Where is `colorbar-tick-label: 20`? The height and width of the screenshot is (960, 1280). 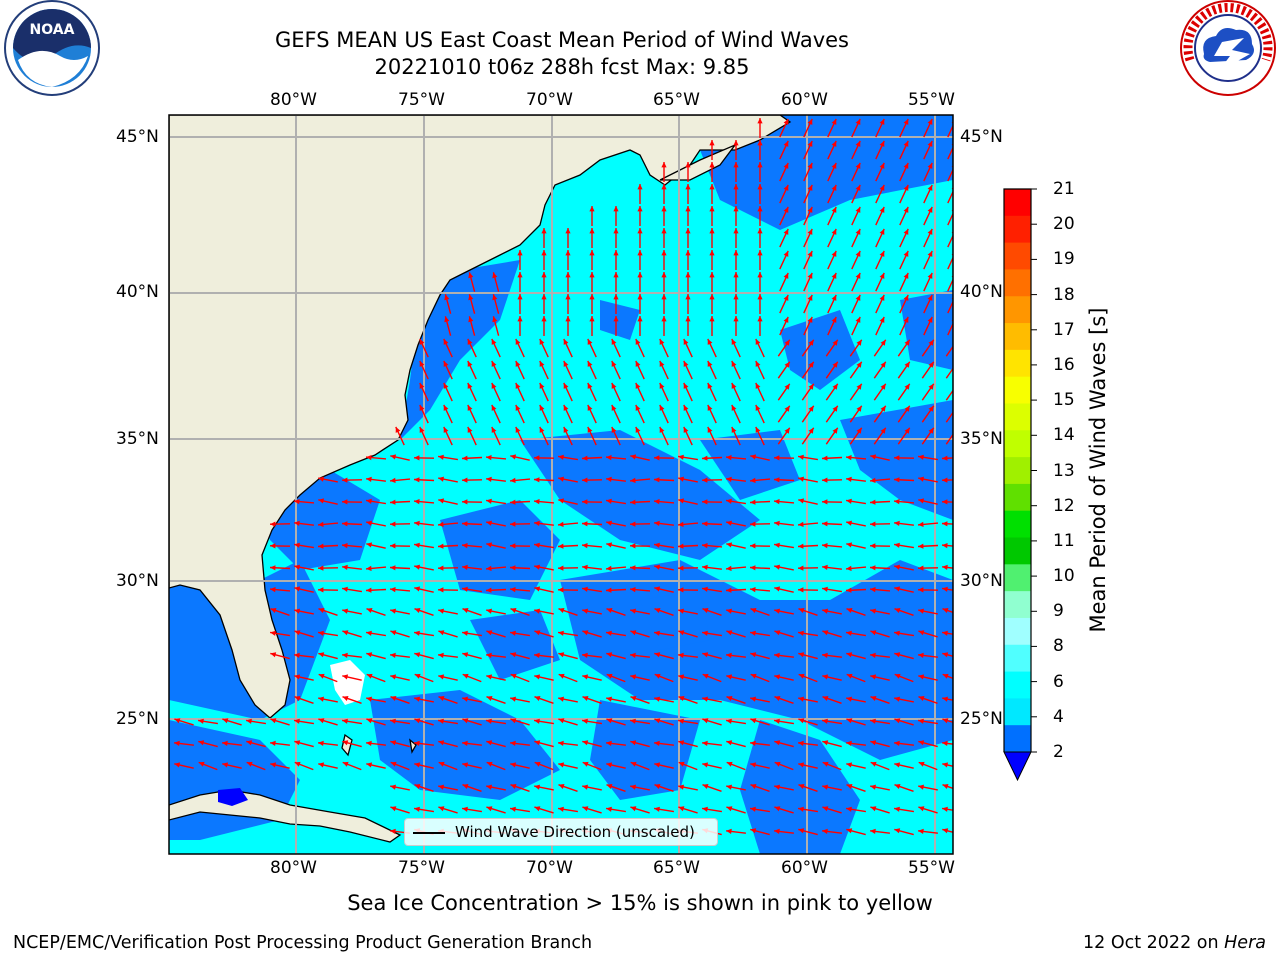 colorbar-tick-label: 20 is located at coordinates (1064, 224).